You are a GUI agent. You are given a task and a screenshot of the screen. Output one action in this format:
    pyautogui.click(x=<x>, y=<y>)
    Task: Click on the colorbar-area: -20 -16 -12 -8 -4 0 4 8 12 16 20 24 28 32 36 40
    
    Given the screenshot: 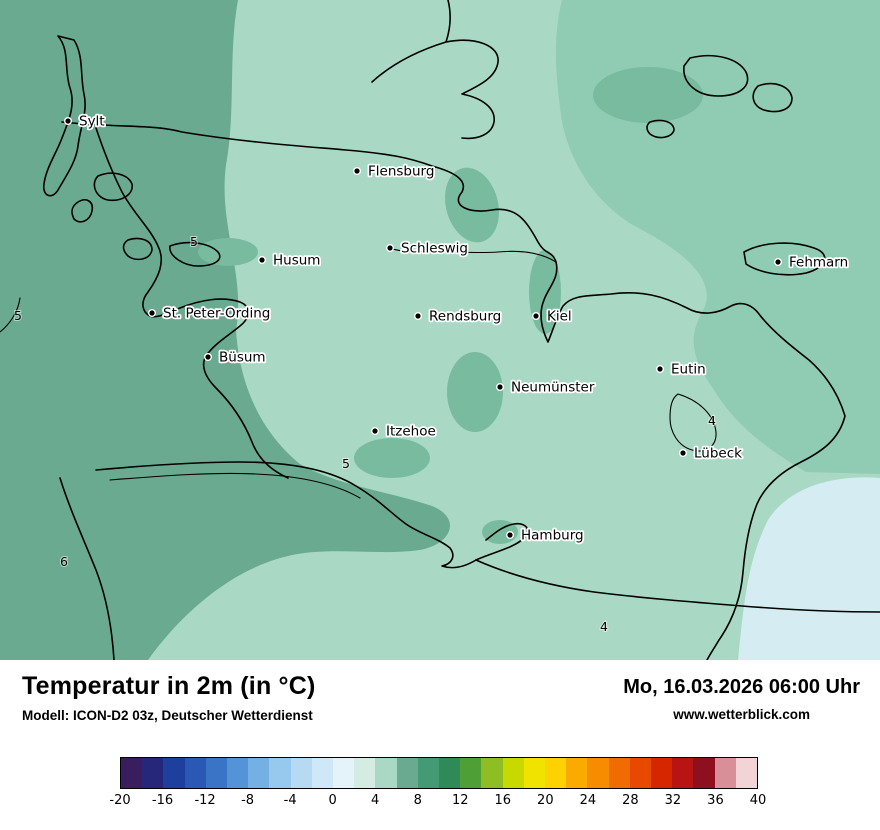 What is the action you would take?
    pyautogui.click(x=437, y=785)
    